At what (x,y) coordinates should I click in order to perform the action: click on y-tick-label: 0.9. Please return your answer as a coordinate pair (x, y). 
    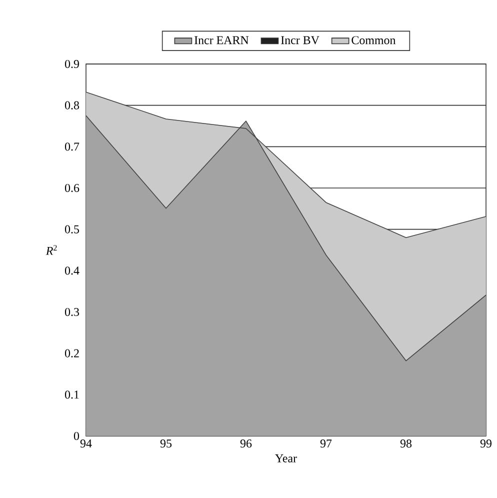
    Looking at the image, I should click on (71, 64).